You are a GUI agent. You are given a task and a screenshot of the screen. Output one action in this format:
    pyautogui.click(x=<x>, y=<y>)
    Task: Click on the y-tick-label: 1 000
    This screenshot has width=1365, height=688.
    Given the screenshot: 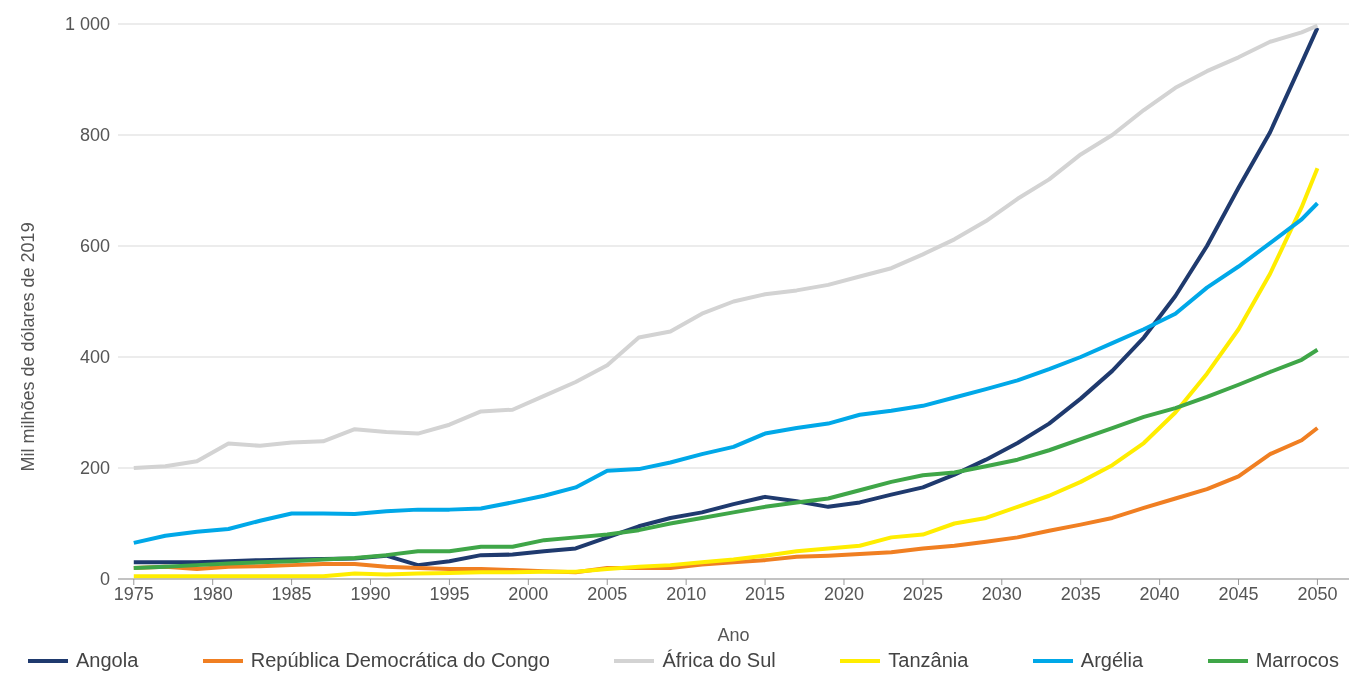 What is the action you would take?
    pyautogui.click(x=87, y=24)
    